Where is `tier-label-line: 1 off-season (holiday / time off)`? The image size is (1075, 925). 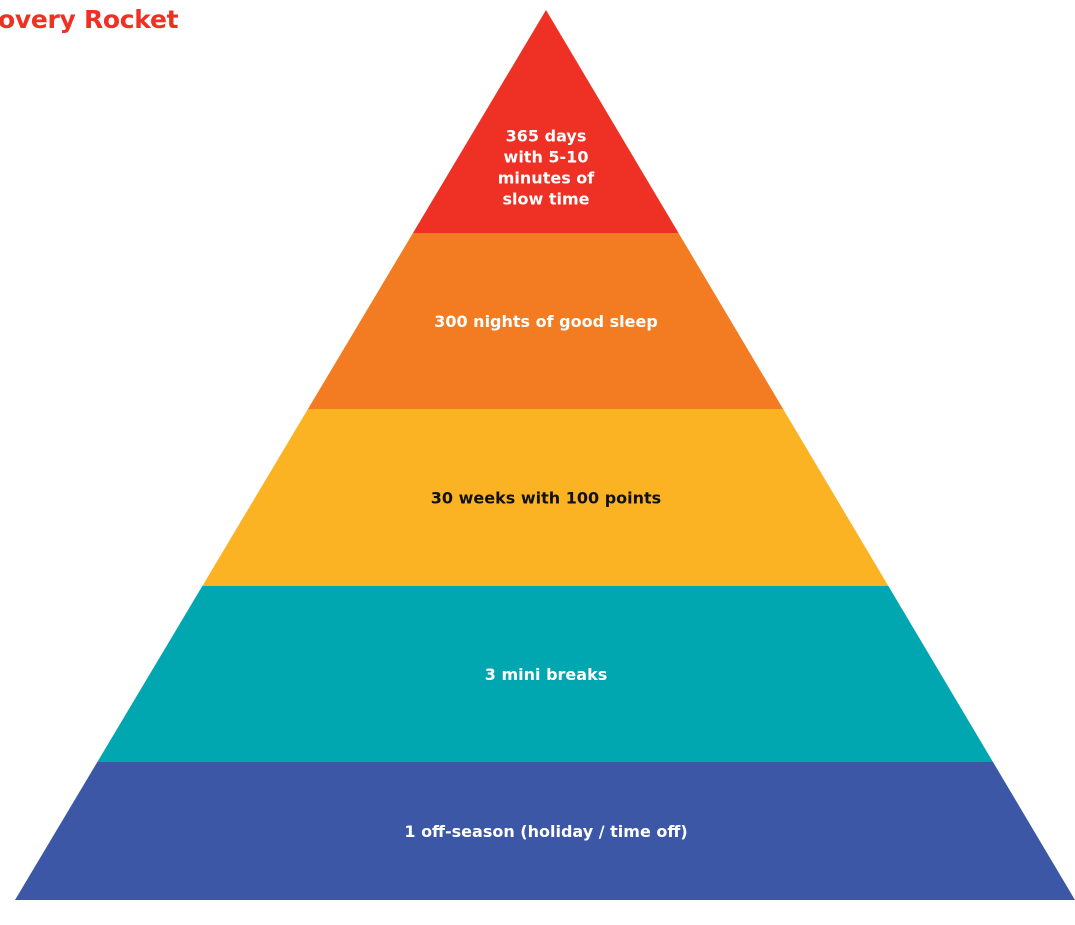 tier-label-line: 1 off-season (holiday / time off) is located at coordinates (545, 831).